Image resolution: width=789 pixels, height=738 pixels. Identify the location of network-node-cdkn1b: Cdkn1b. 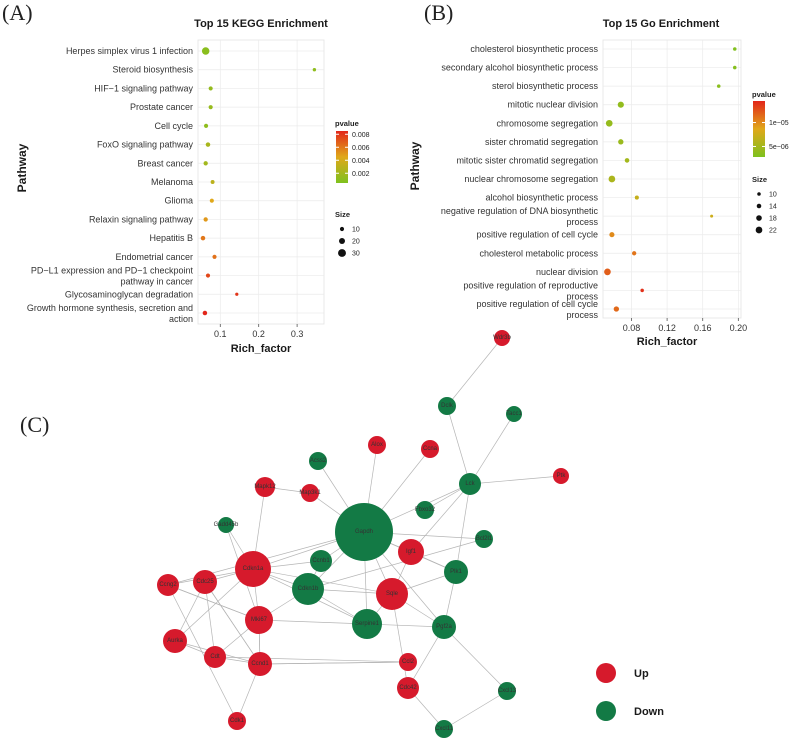
(308, 589).